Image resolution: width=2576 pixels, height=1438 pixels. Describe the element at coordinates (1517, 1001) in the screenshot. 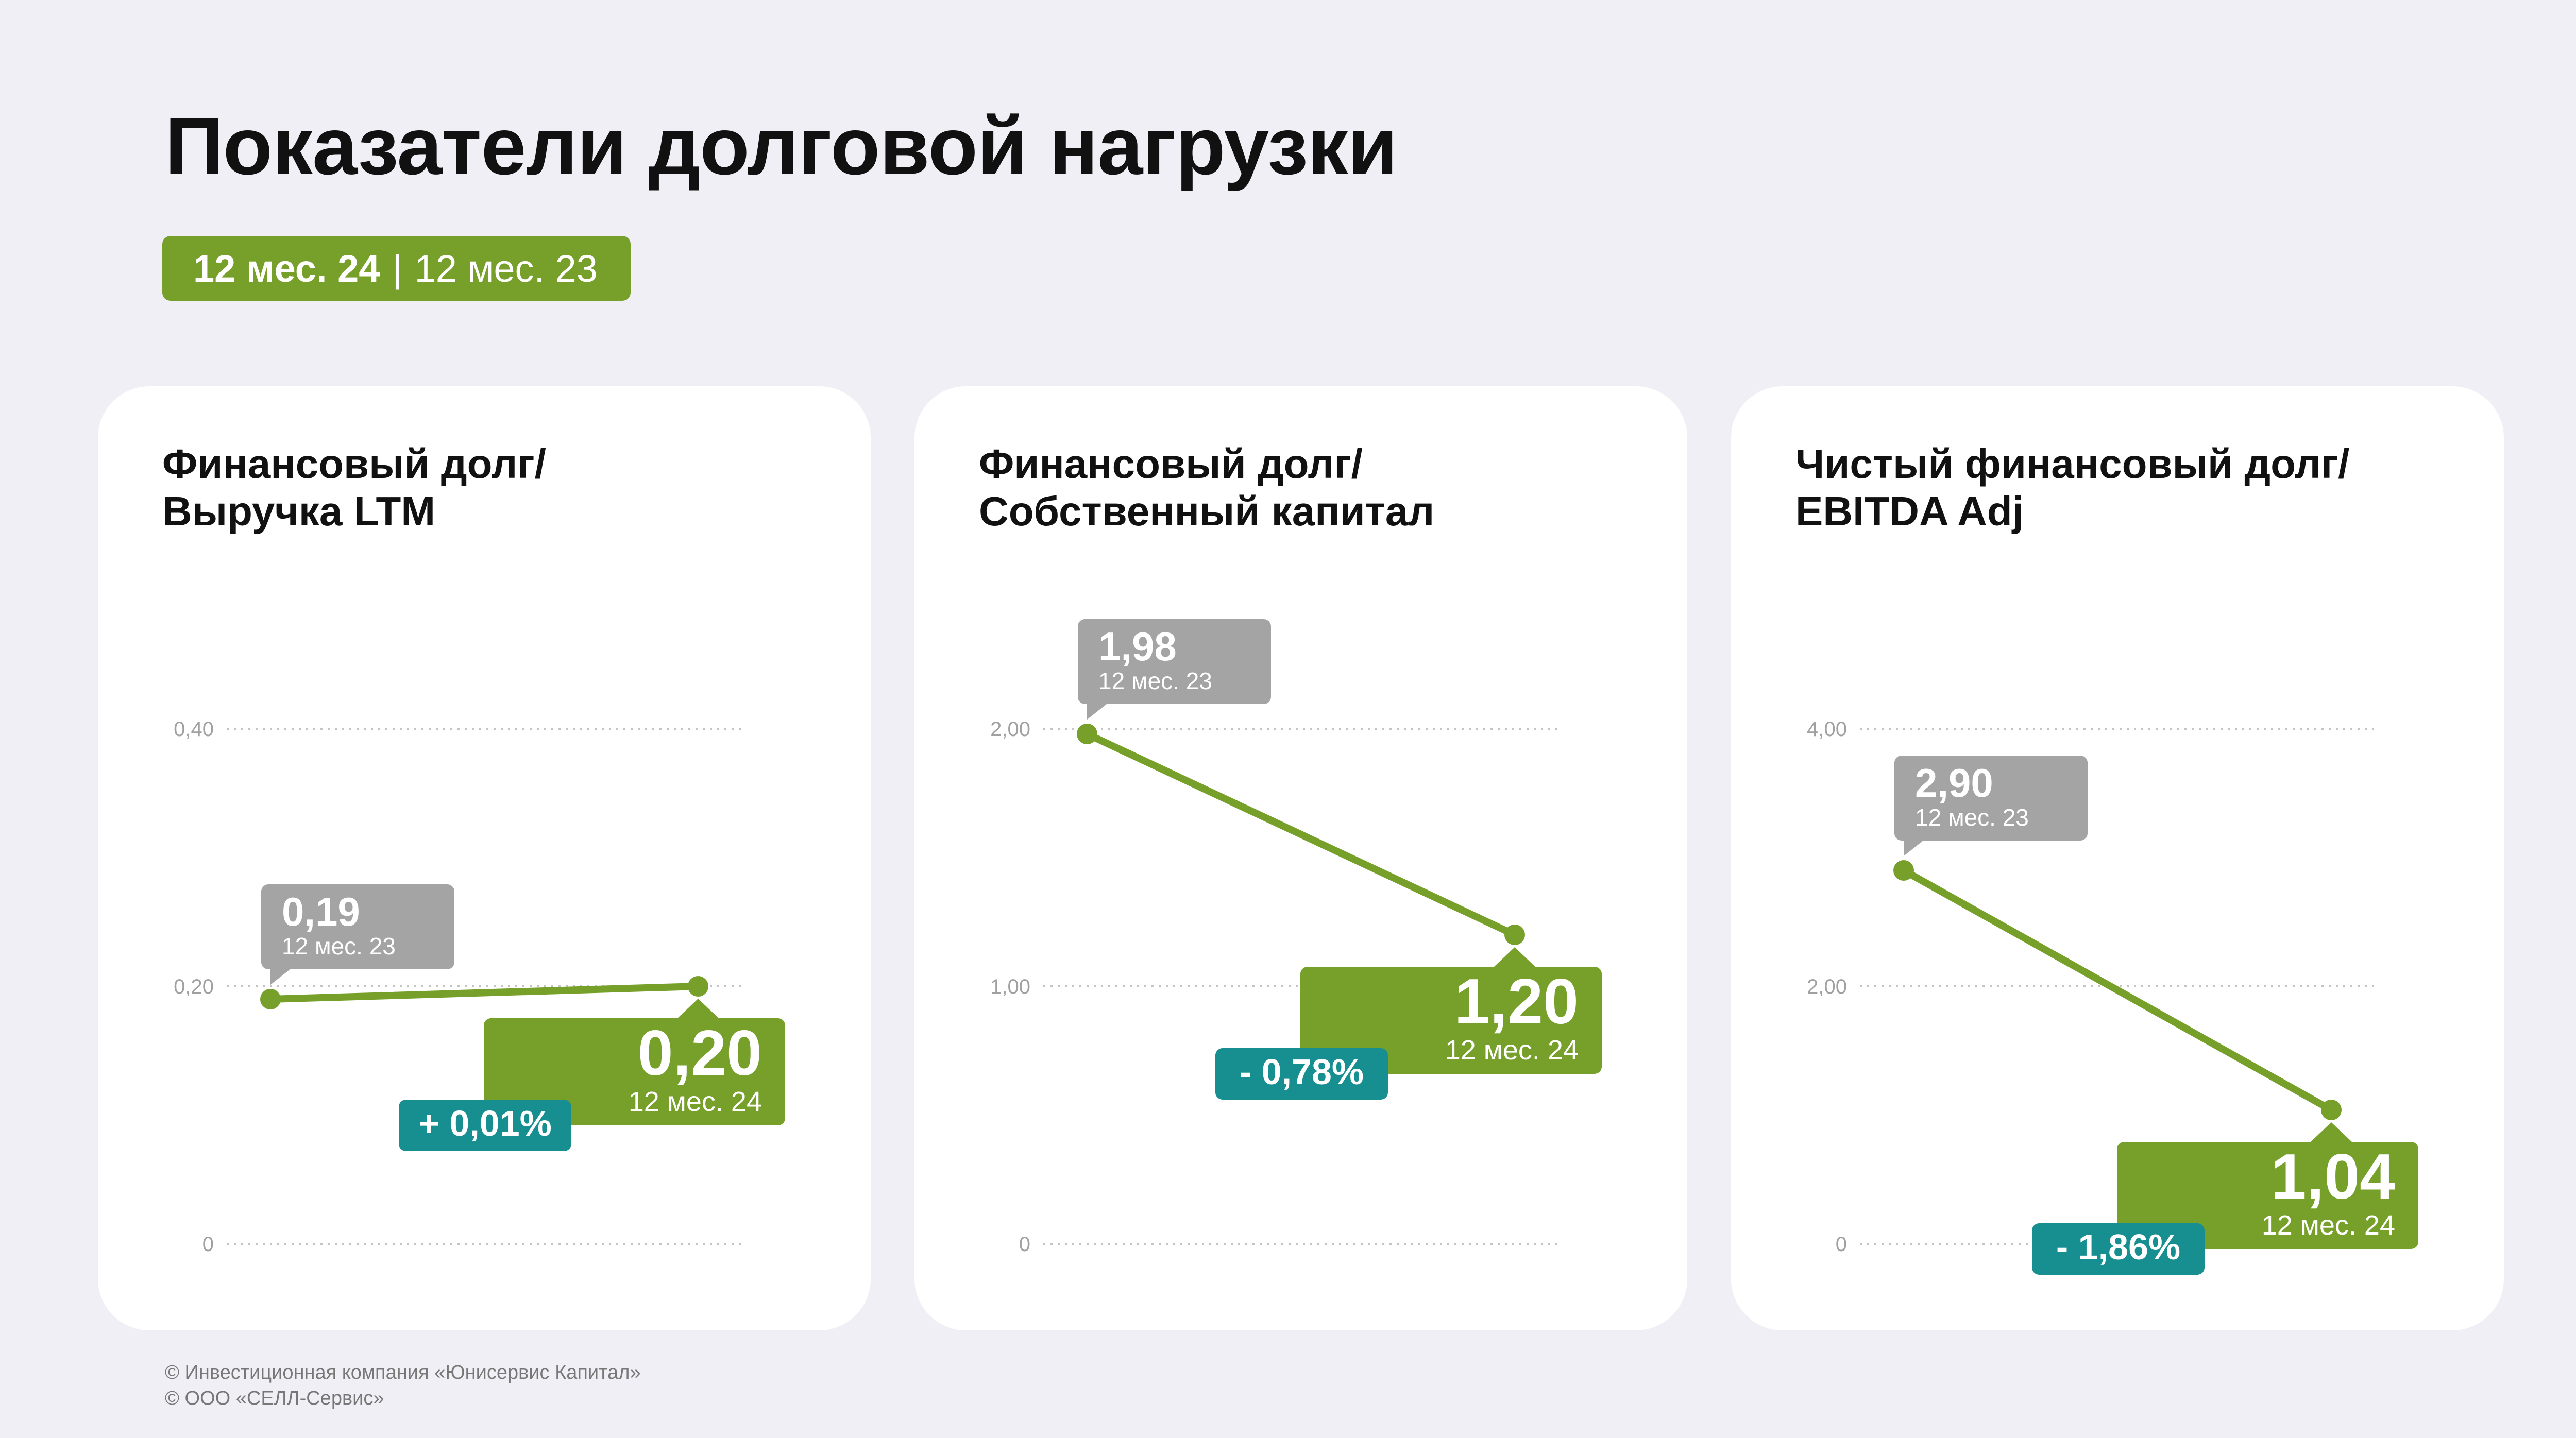

I see `current-value-label: 1,20` at that location.